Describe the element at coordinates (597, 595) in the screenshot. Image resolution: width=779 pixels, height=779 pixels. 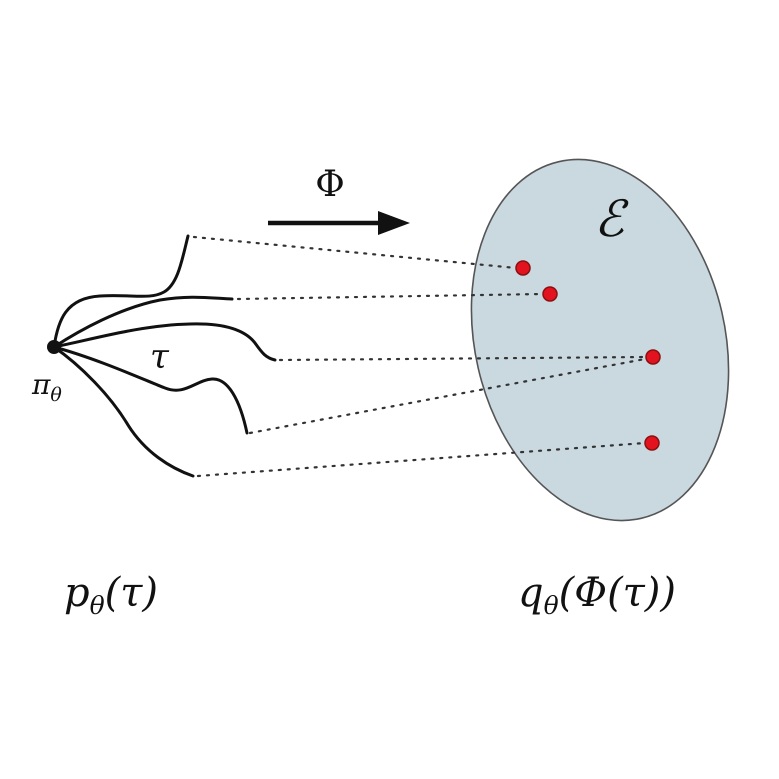
I see `embedding-distribution-label: qθ(Φ(τ))` at that location.